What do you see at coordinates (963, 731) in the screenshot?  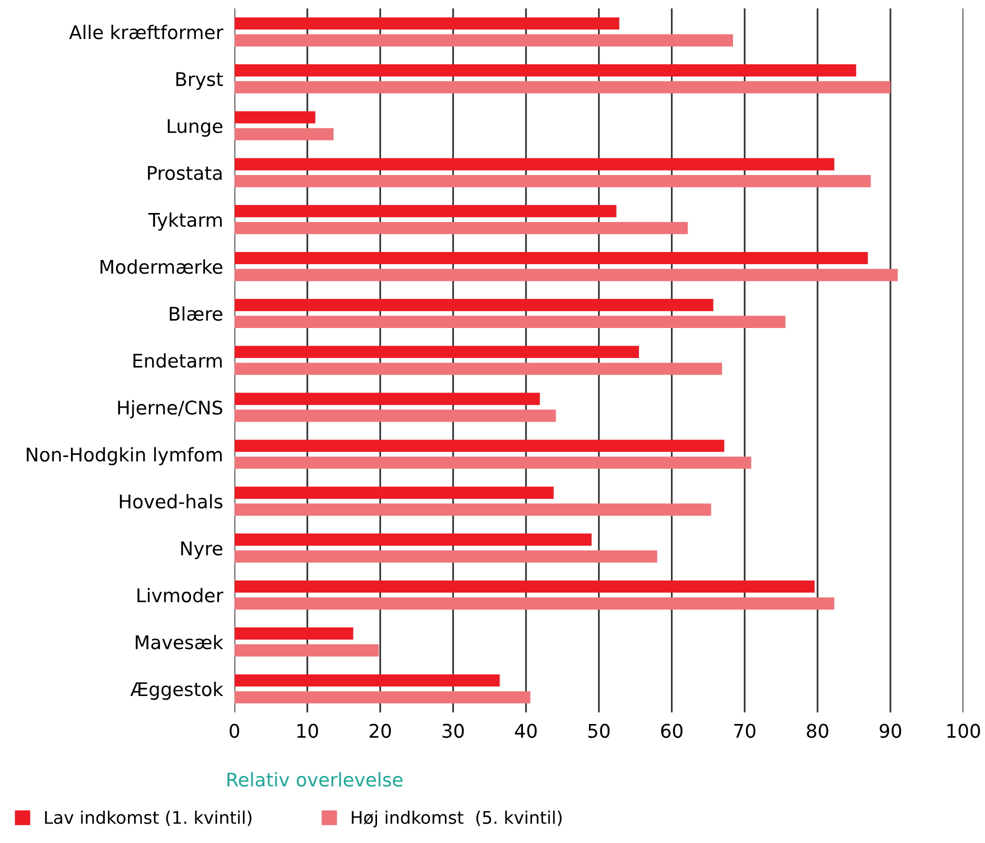 I see `x-tick-label: 100` at bounding box center [963, 731].